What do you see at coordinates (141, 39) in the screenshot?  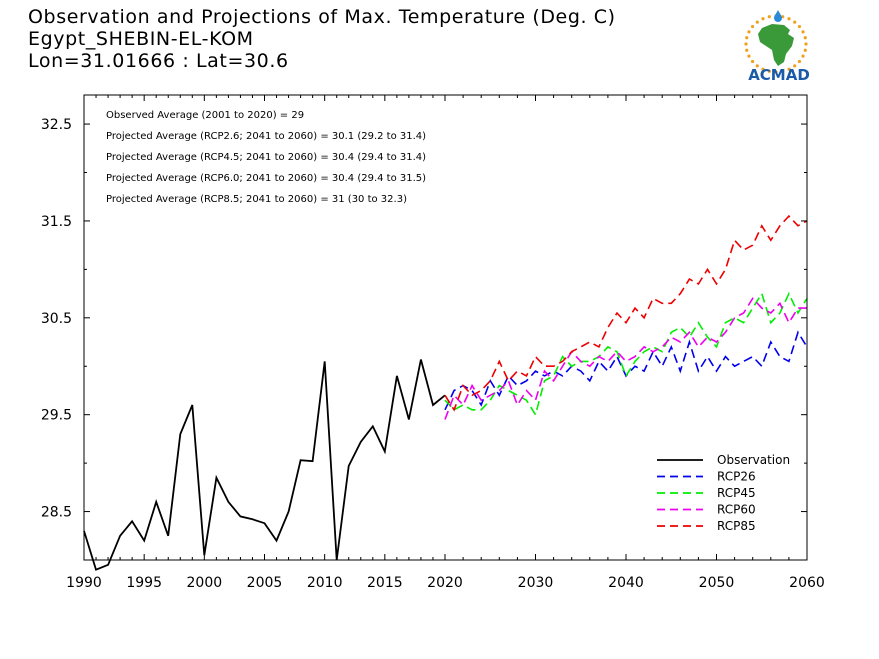 I see `location-name: Egypt_SHEBIN-EL-KOM` at bounding box center [141, 39].